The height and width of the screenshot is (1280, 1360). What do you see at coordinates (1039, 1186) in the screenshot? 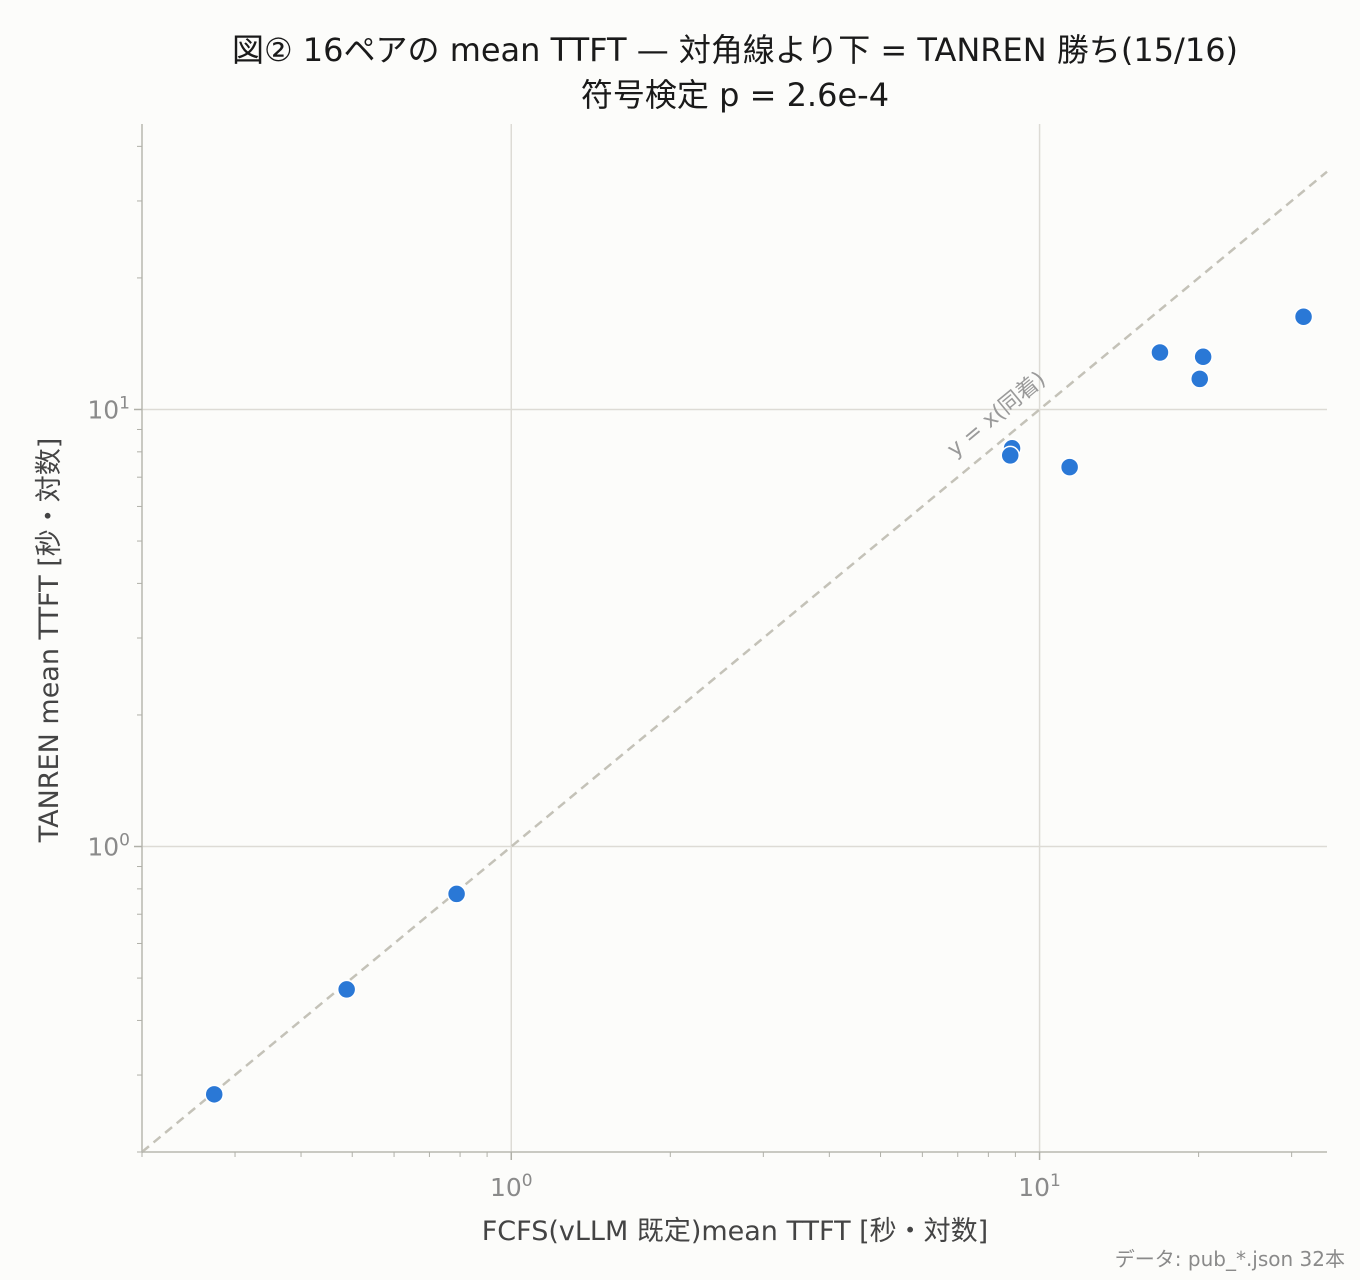
I see `x-tick-label: 101` at bounding box center [1039, 1186].